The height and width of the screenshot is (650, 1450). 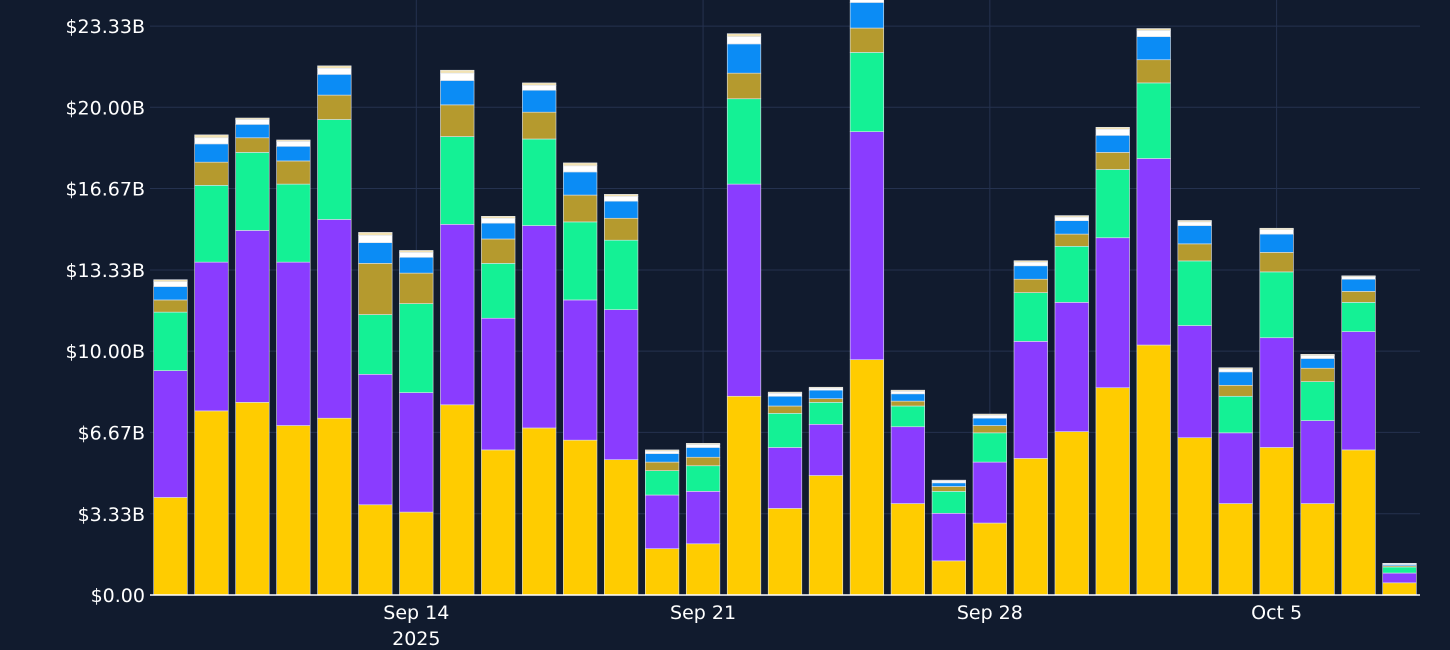 What do you see at coordinates (105, 189) in the screenshot?
I see `y-tick-label: $16.67B` at bounding box center [105, 189].